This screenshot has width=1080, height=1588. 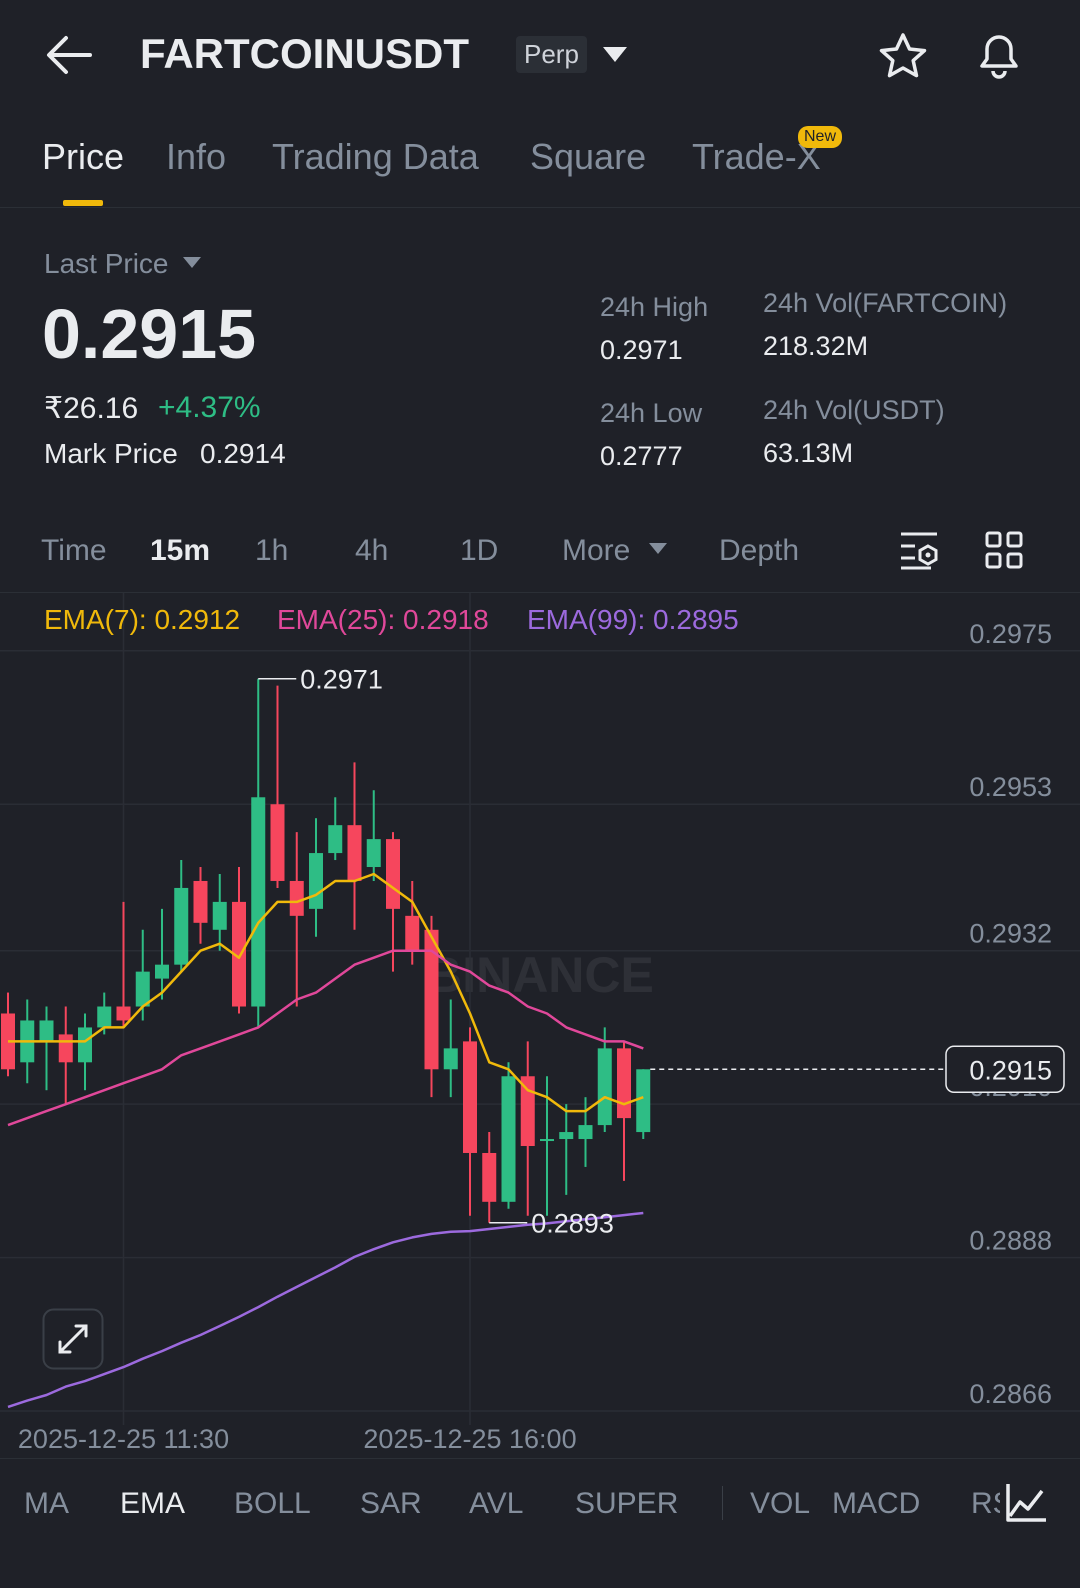 What do you see at coordinates (142, 619) in the screenshot?
I see `legend-entry: EMA(7): 0.2912` at bounding box center [142, 619].